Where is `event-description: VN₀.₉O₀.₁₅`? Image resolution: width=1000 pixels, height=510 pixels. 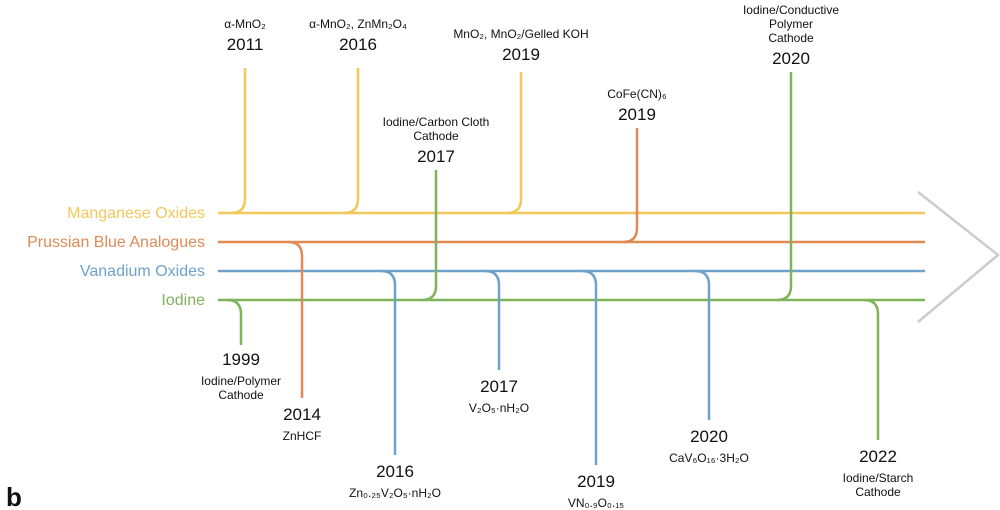 event-description: VN₀.₉O₀.₁₅ is located at coordinates (596, 503).